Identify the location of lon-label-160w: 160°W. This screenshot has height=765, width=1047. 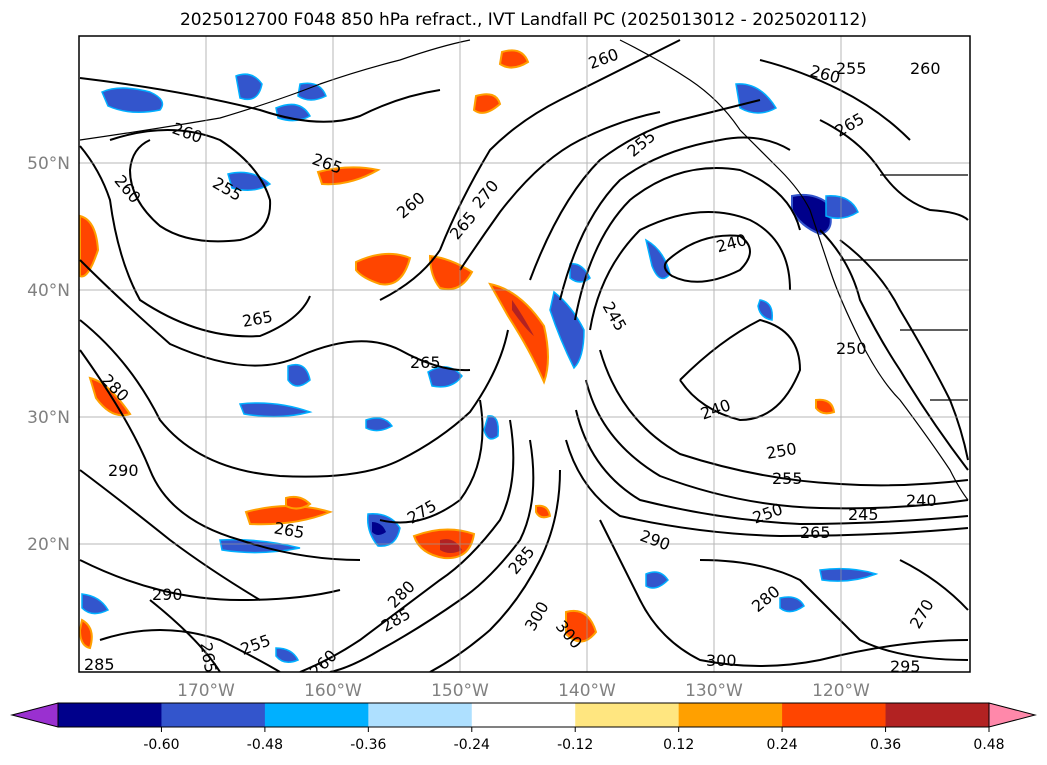
(333, 691).